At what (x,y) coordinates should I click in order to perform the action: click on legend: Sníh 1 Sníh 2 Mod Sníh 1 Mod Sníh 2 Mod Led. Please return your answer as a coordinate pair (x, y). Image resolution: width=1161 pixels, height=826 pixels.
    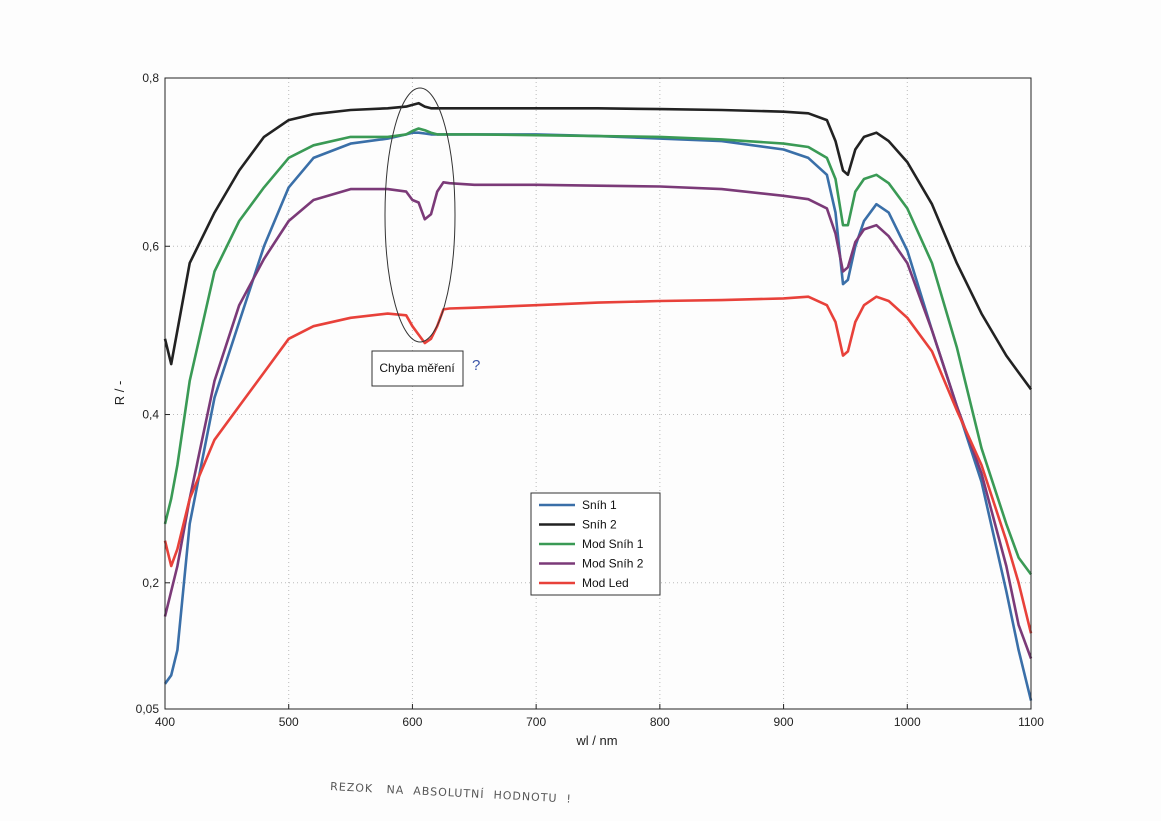
    Looking at the image, I should click on (595, 544).